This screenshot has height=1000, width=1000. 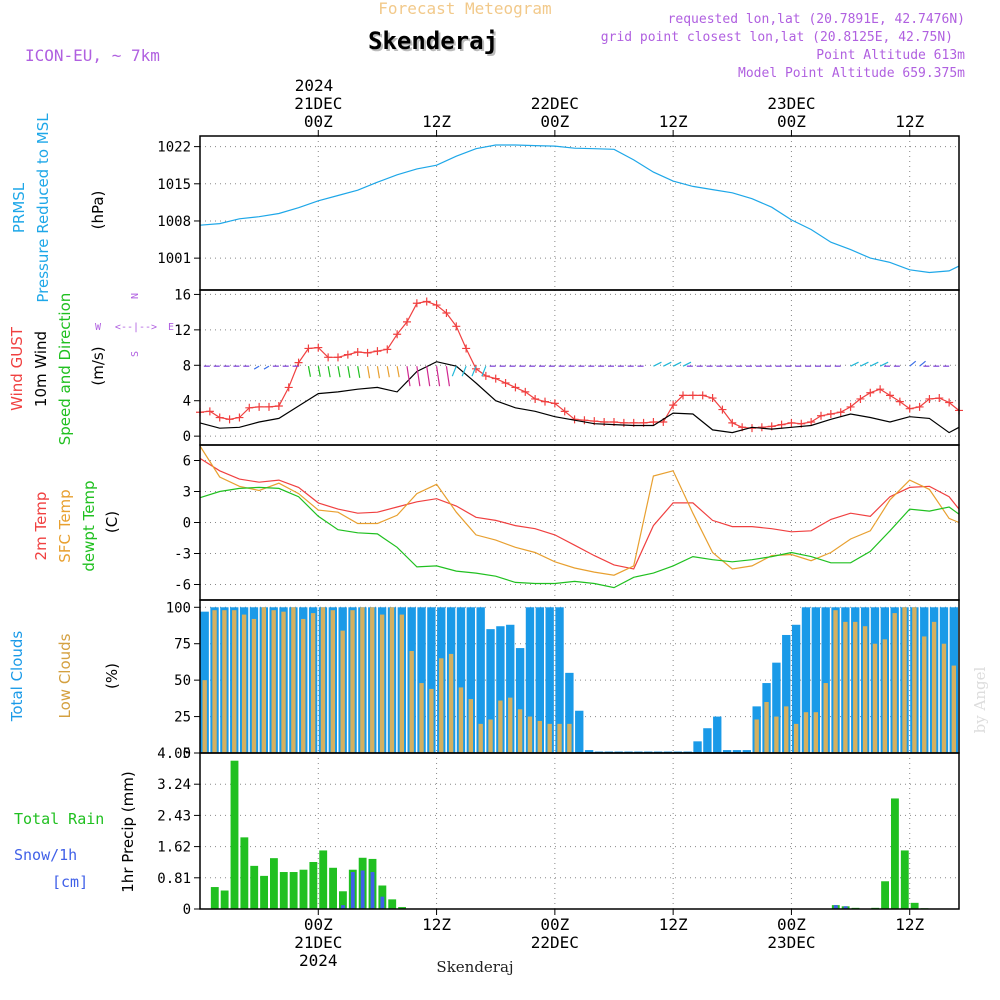 I want to click on y-tick-label: 100, so click(x=178, y=608).